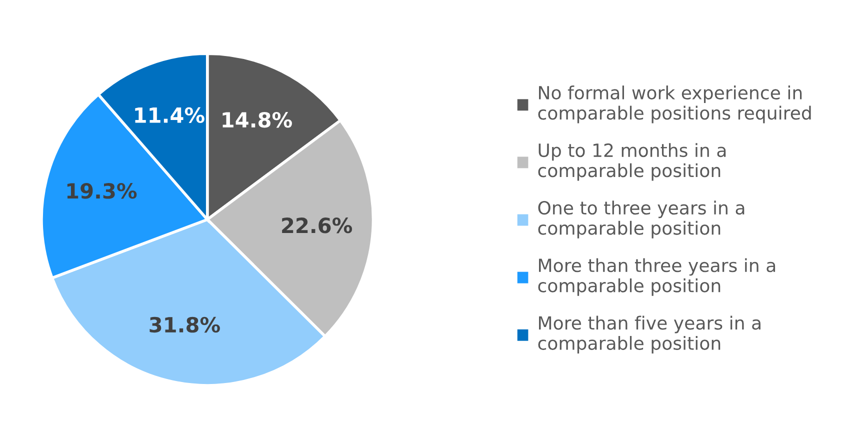 The height and width of the screenshot is (439, 864). I want to click on legend-label: No formal work experience in comparable positions required, so click(674, 105).